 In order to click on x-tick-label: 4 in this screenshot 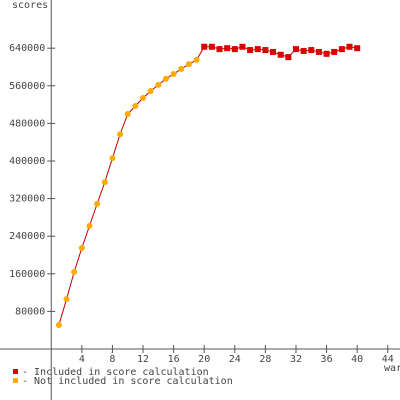, I will do `click(82, 359)`.